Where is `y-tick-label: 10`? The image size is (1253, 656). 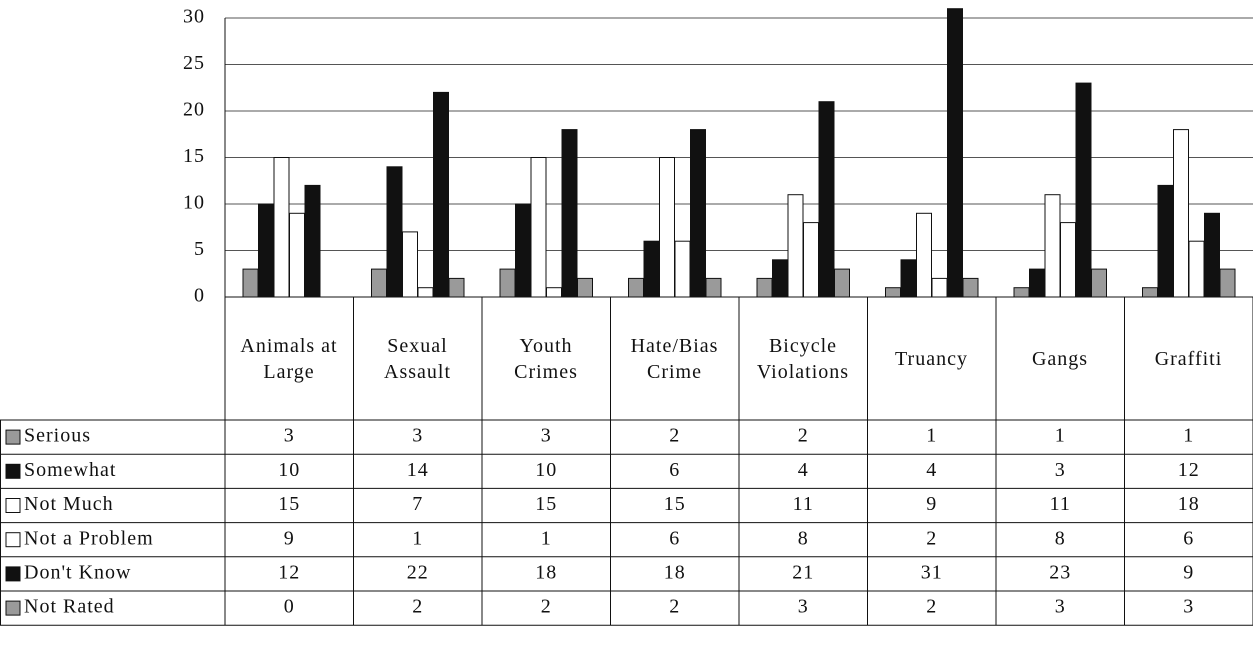 y-tick-label: 10 is located at coordinates (194, 203).